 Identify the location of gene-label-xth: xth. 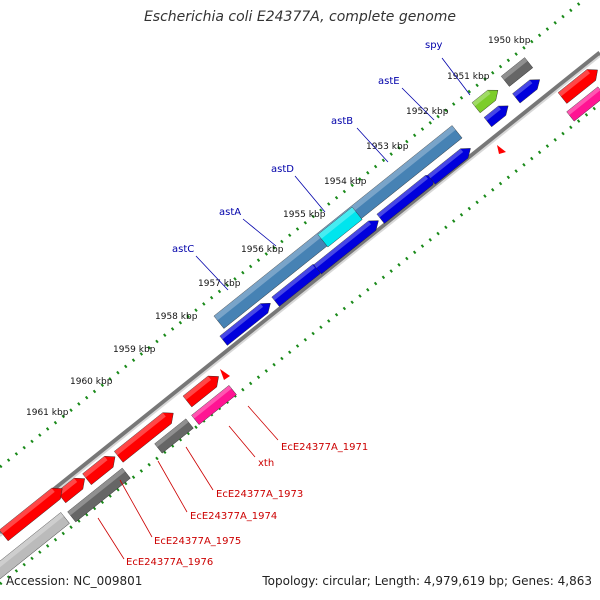
(266, 463).